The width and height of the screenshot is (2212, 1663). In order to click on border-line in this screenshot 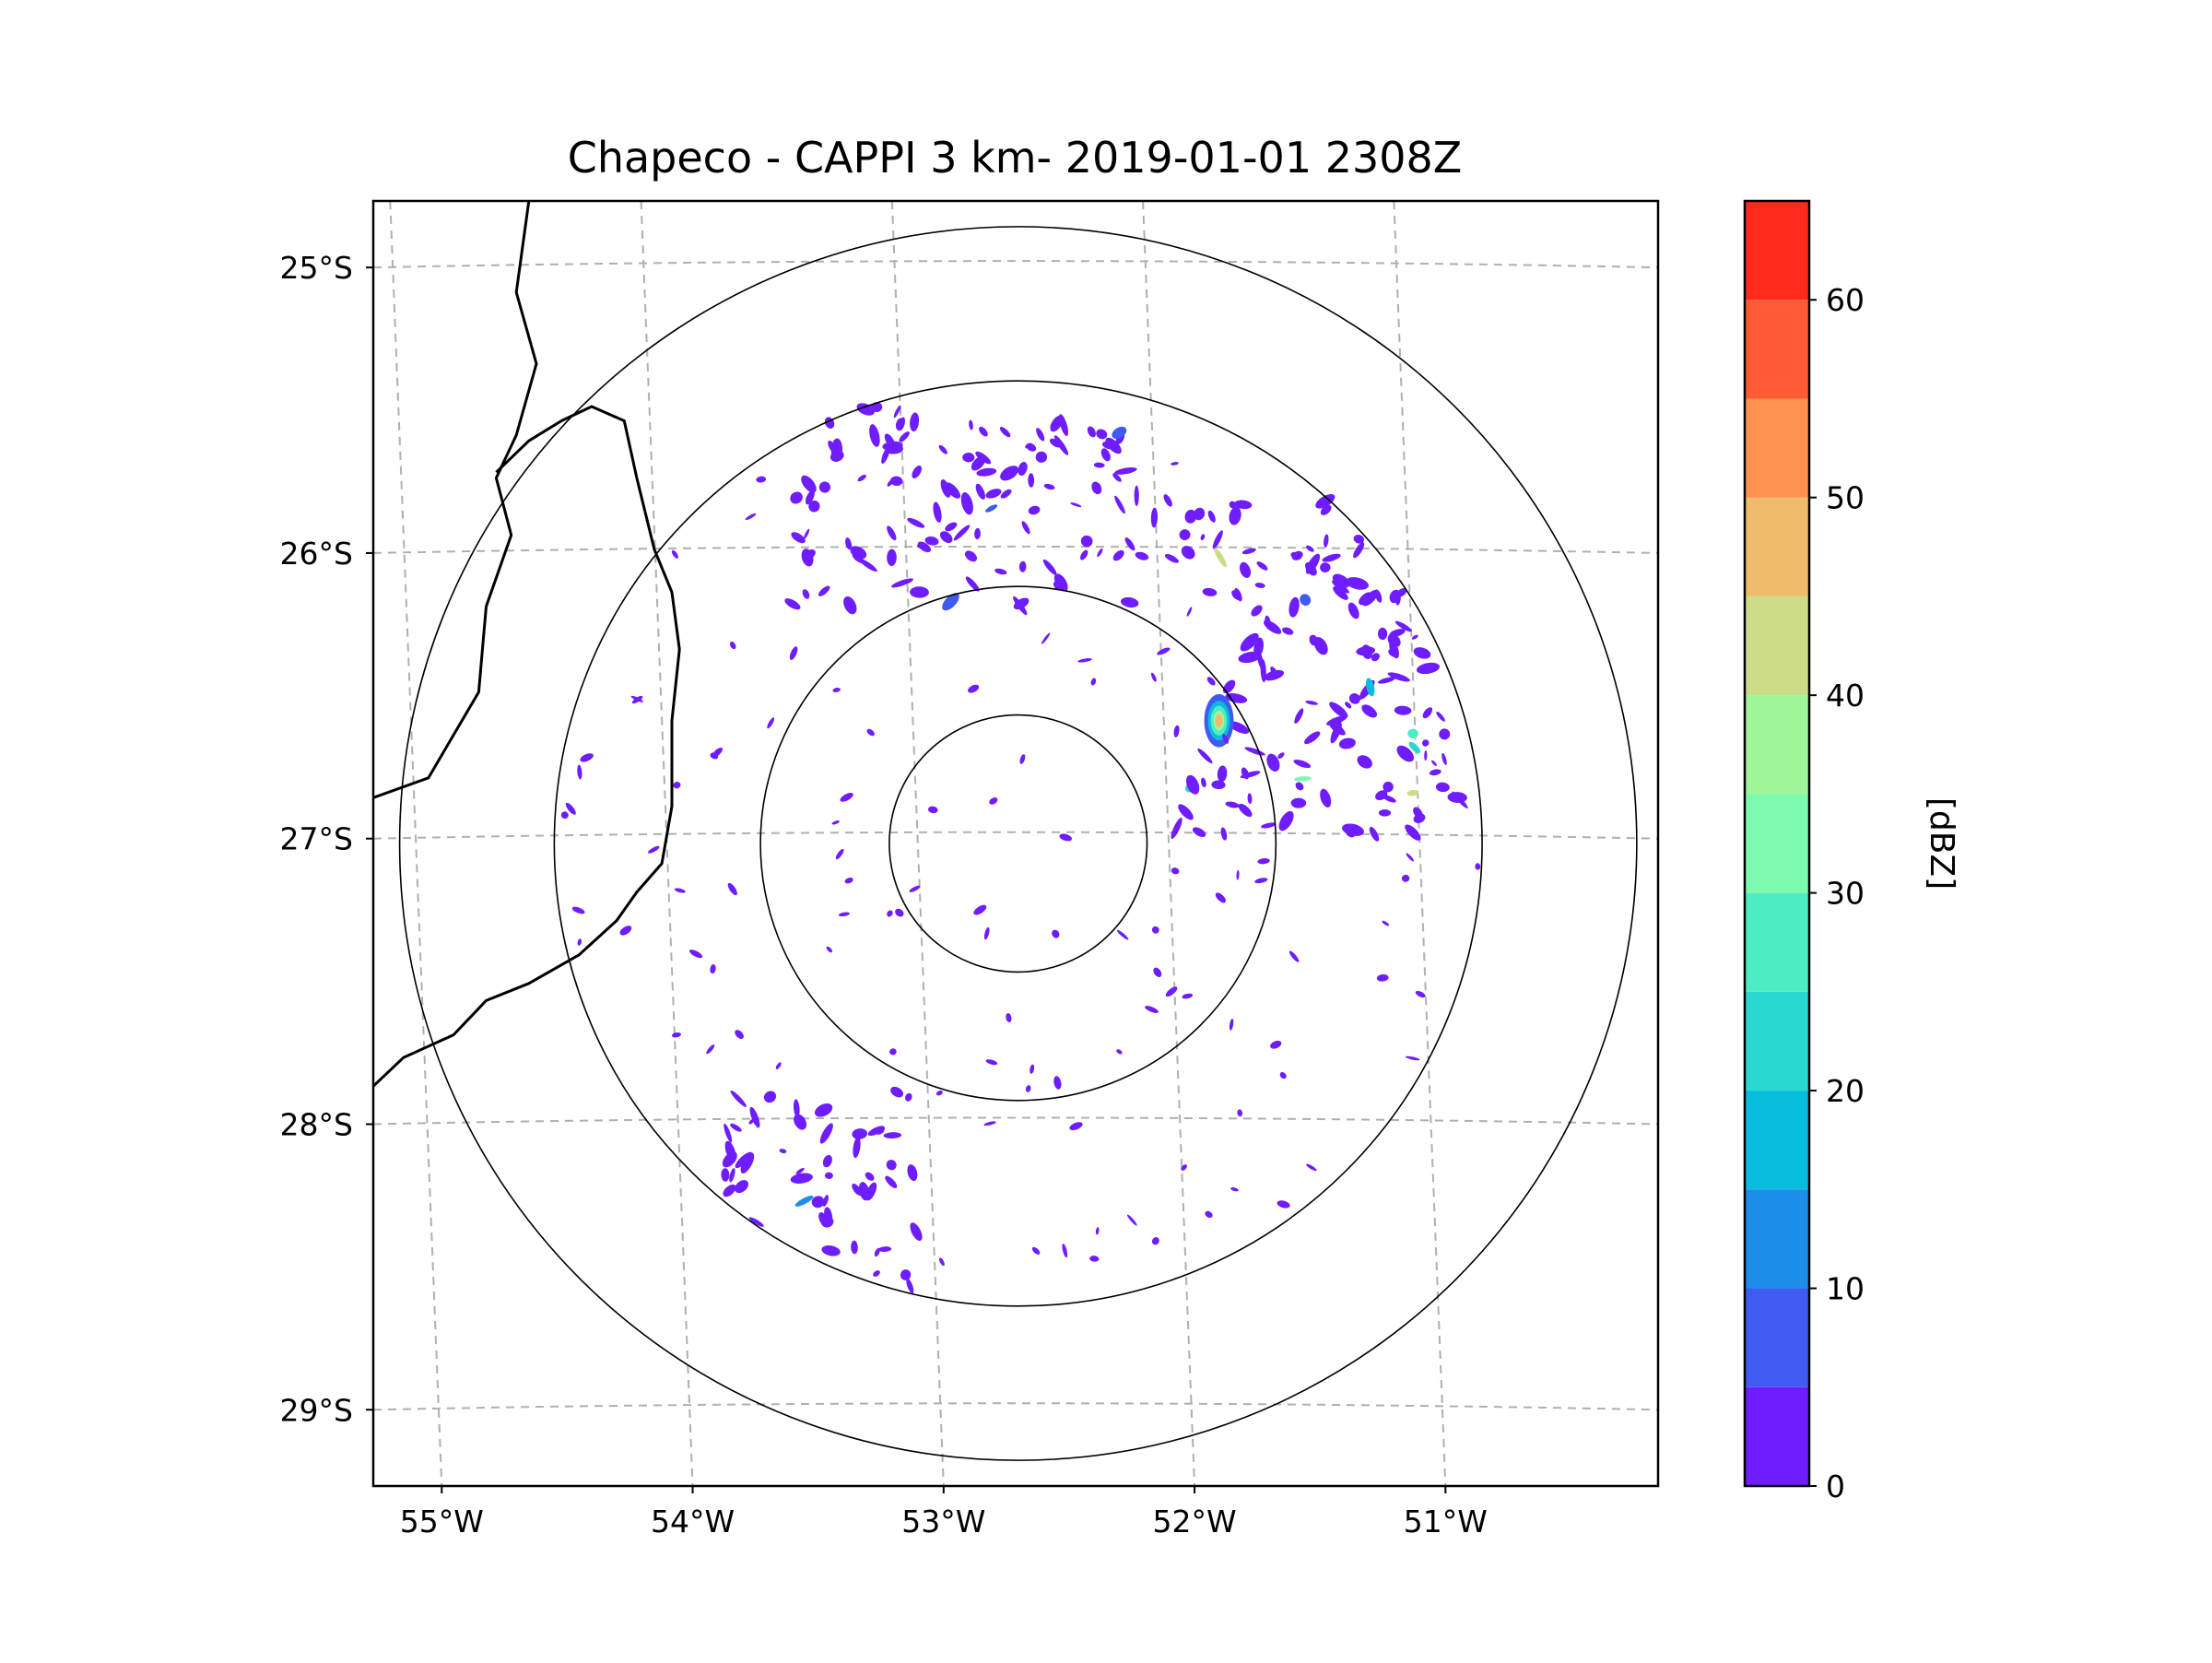, I will do `click(527, 746)`.